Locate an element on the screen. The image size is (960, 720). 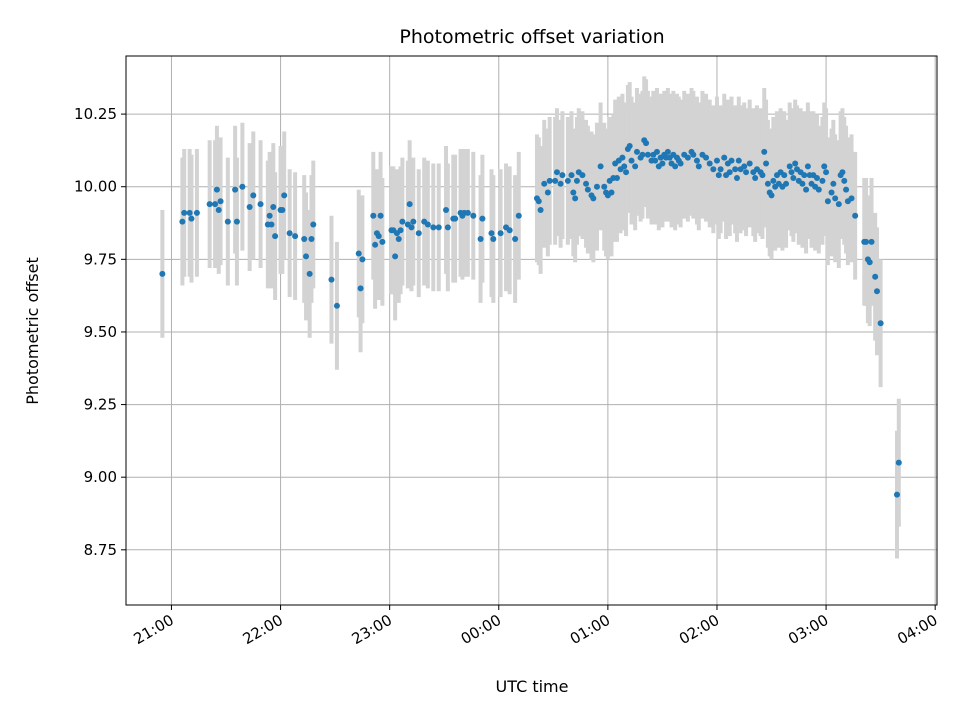
y-tick-label: 9.25 is located at coordinates (100, 405).